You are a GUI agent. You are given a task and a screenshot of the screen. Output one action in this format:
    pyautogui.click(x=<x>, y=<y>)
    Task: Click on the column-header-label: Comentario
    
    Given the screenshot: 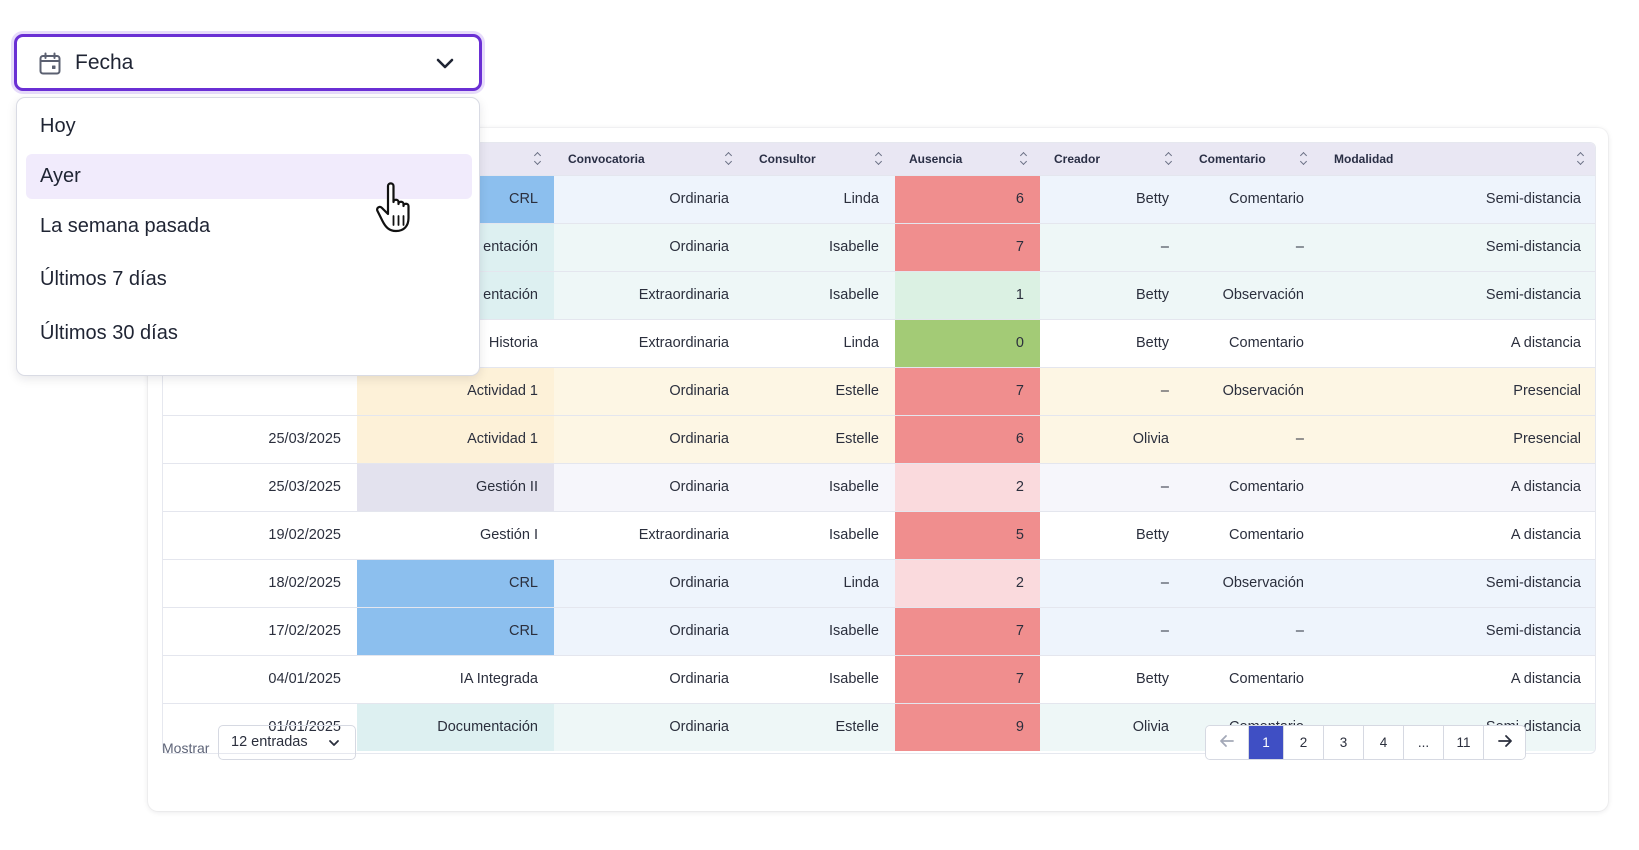 What is the action you would take?
    pyautogui.click(x=1232, y=158)
    